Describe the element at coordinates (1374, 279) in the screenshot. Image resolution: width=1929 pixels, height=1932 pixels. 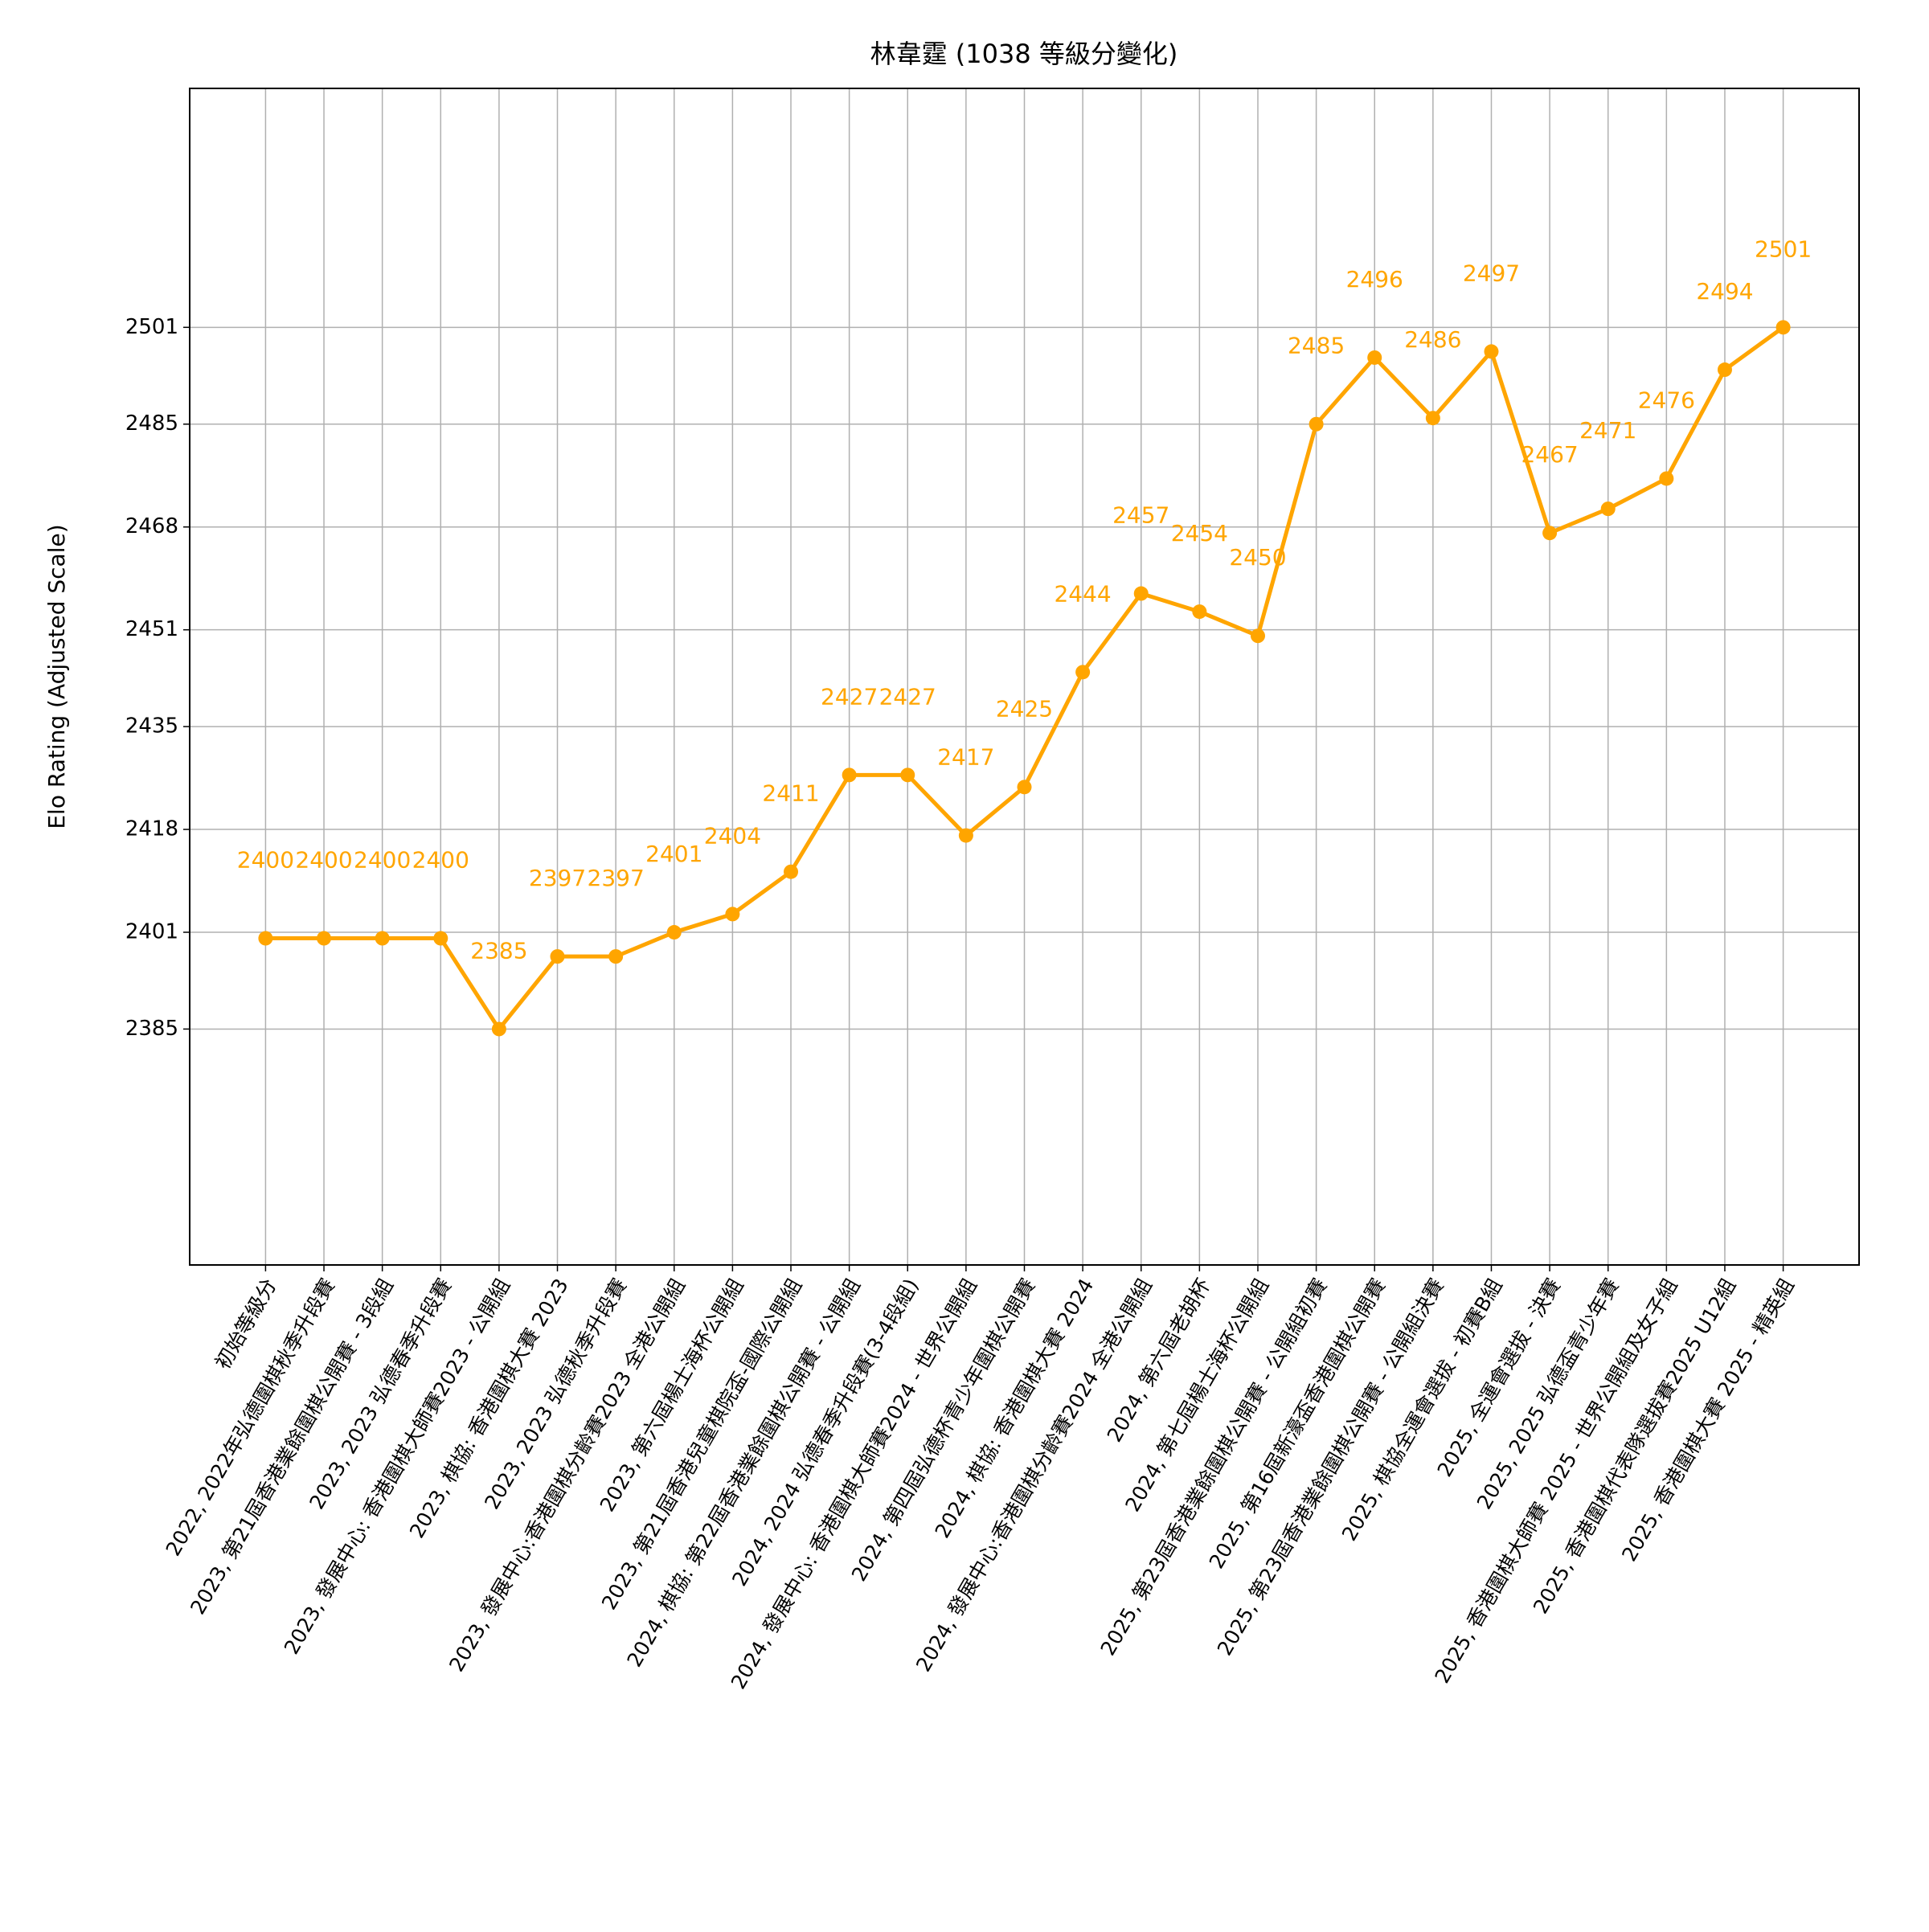
I see `data-label: 2496` at that location.